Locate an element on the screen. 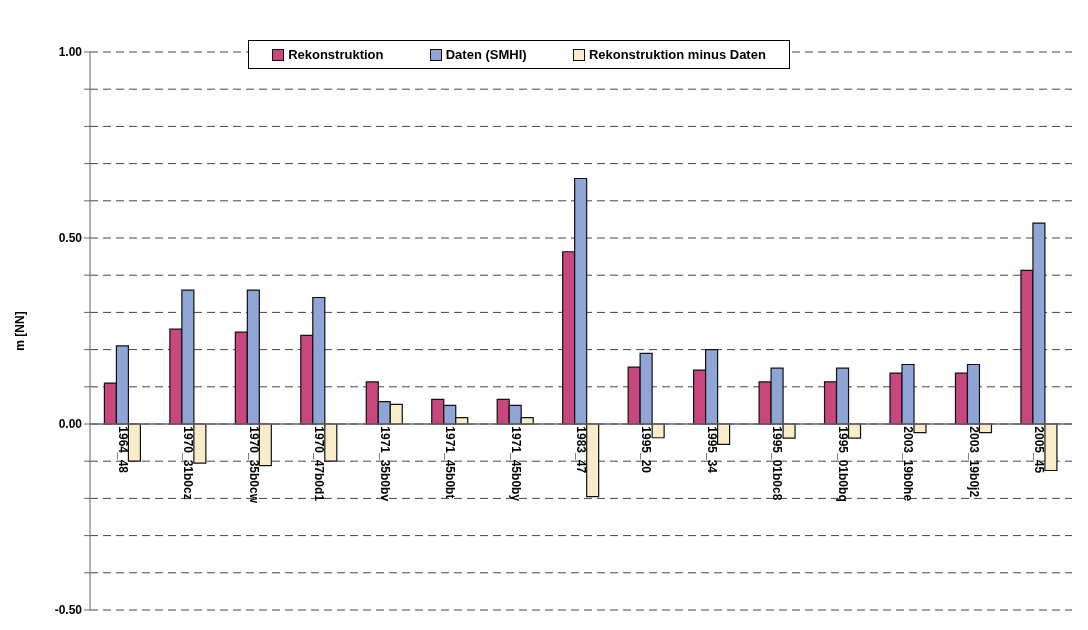 This screenshot has width=1088, height=630. x-tick-label: 1970_31b0cz is located at coordinates (188, 463).